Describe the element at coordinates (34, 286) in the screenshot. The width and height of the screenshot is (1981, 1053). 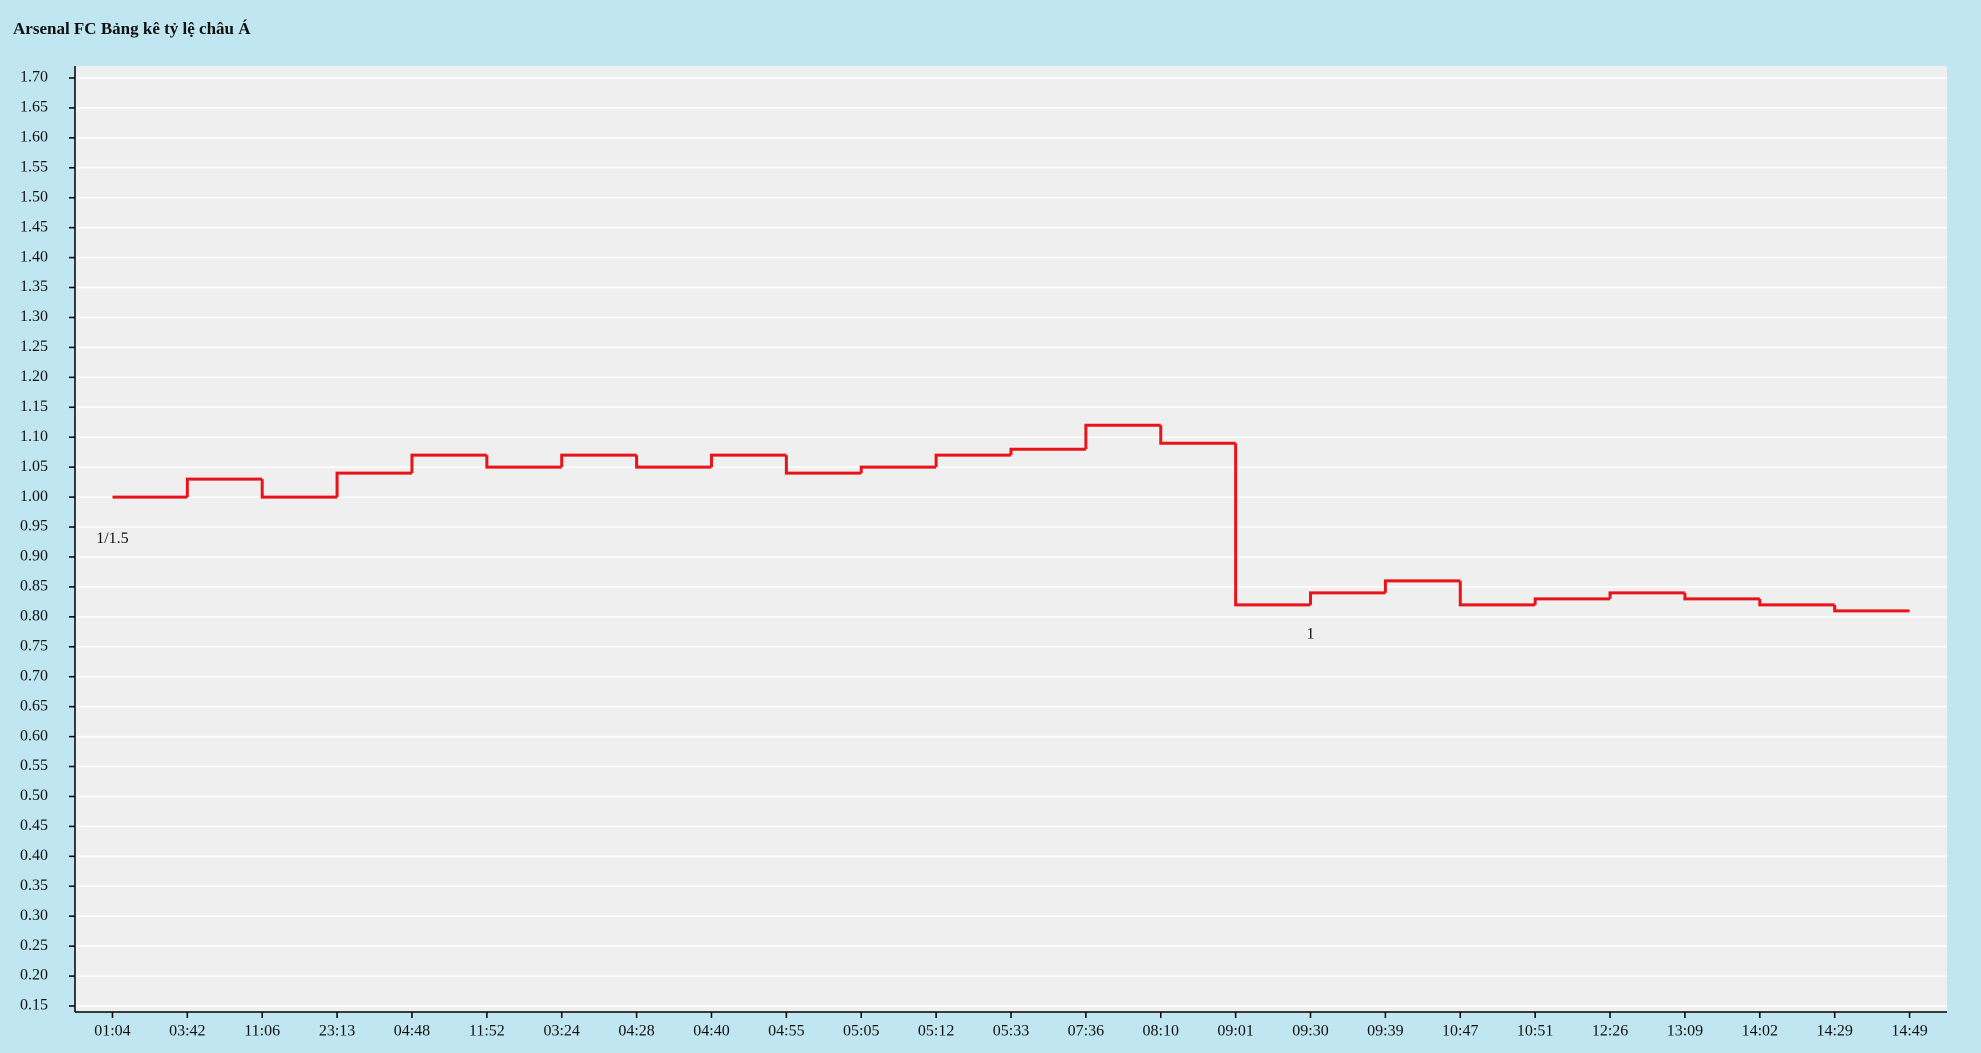
I see `y-tick-label: 1.35` at that location.